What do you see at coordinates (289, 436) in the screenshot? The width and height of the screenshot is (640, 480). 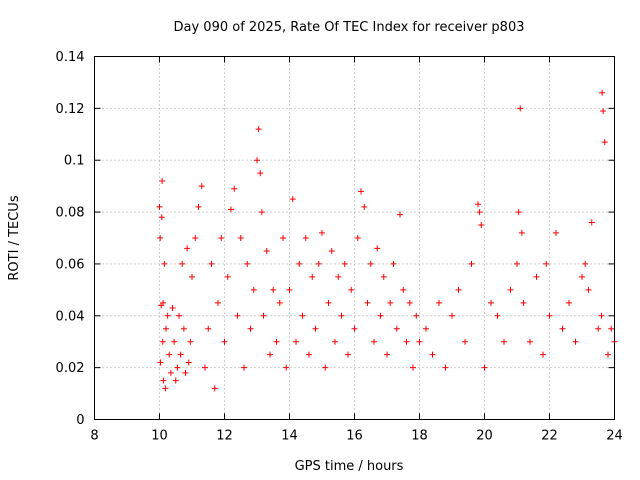 I see `x-tick-label: 14` at bounding box center [289, 436].